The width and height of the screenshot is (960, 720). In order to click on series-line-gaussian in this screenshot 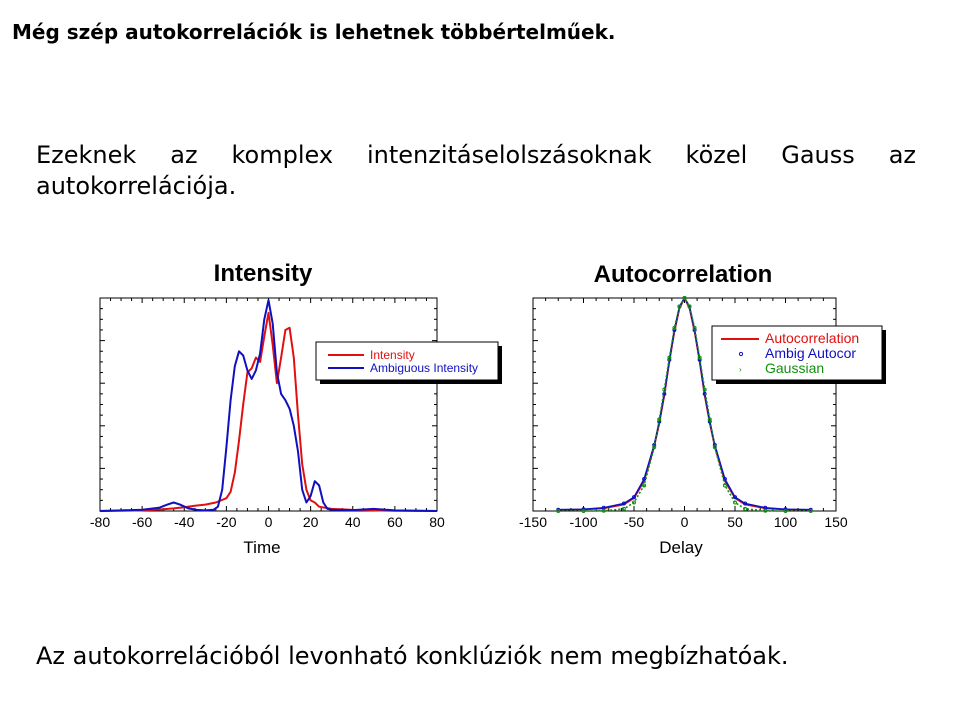, I will do `click(684, 404)`.